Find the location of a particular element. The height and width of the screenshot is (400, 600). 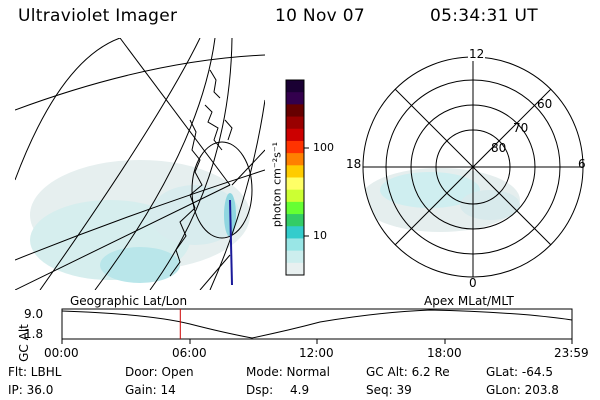

gain-status: Gain: 14 is located at coordinates (150, 390).